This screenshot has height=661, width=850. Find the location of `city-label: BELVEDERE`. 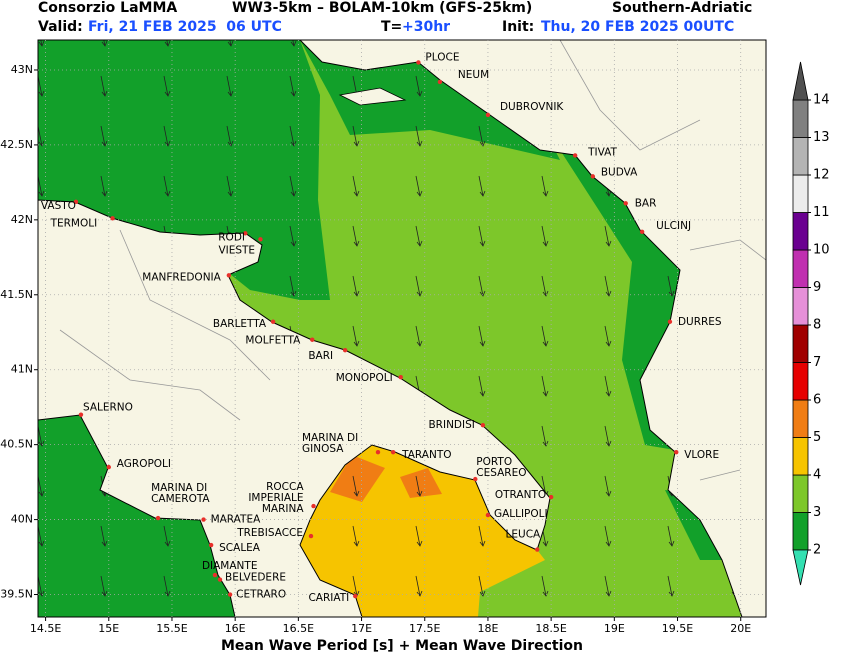

city-label: BELVEDERE is located at coordinates (255, 578).